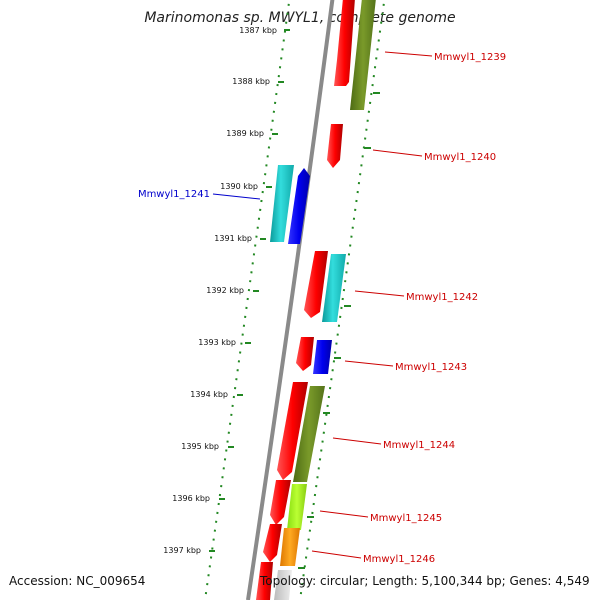  Describe the element at coordinates (209, 394) in the screenshot. I see `tick-label: 1394 kbp` at that location.